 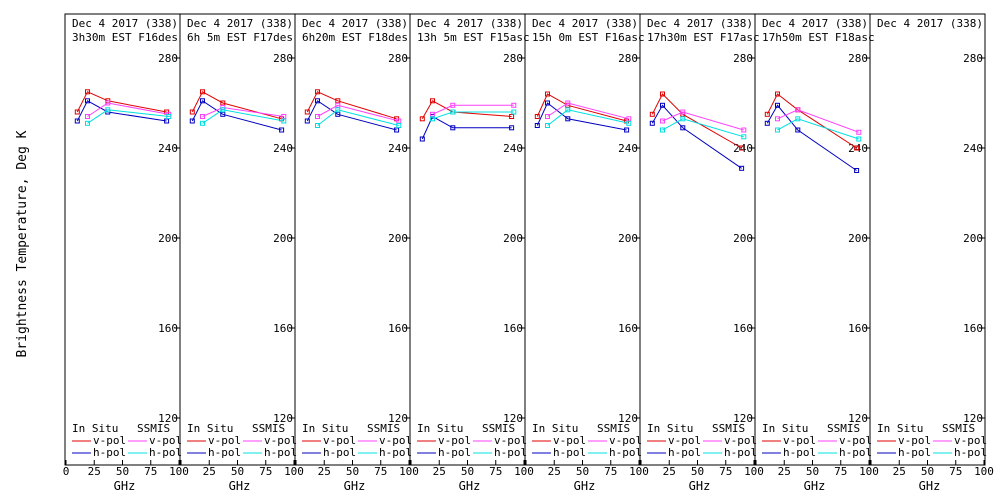 I want to click on series-line-insitu_h, so click(x=236, y=115).